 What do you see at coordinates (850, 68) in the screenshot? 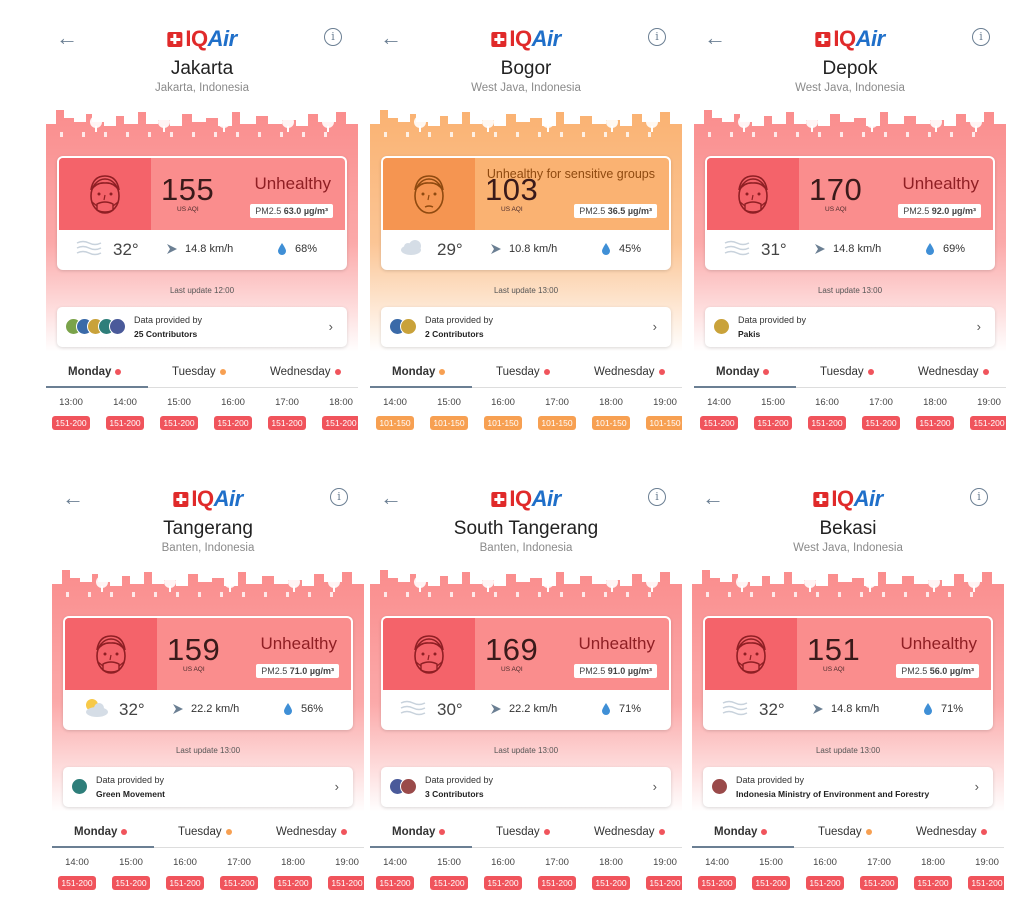
I see `city-name: Depok` at bounding box center [850, 68].